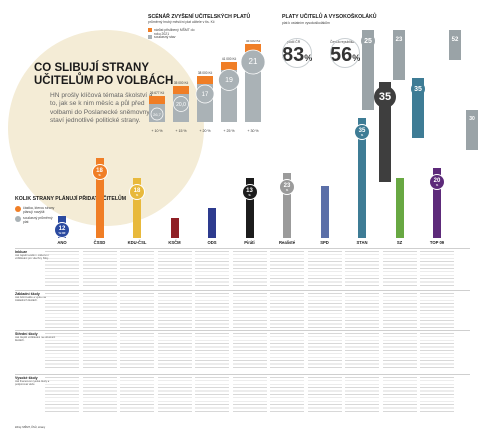  I want to click on party-percent-value: 20, so click(437, 180).